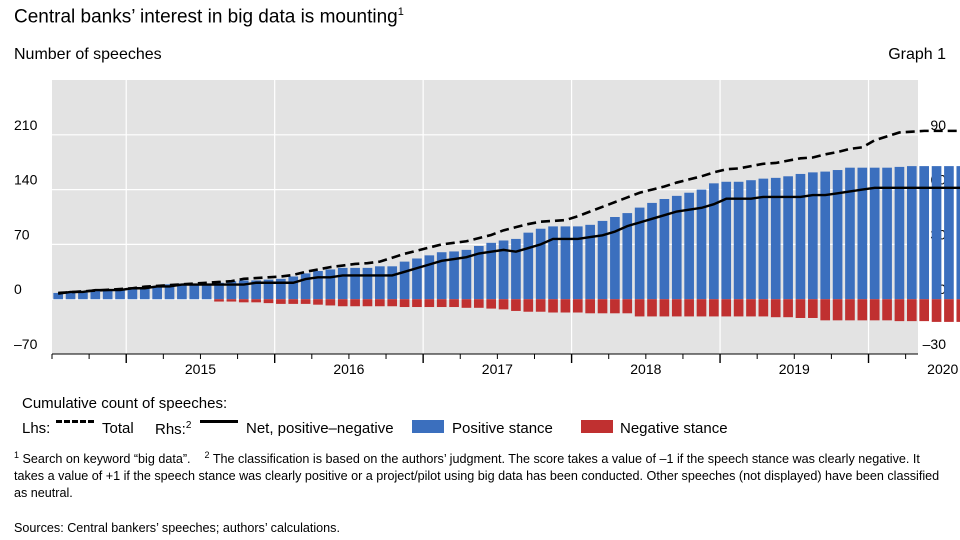 This screenshot has height=540, width=960. I want to click on chart-subtitle: Number of speeches, so click(88, 54).